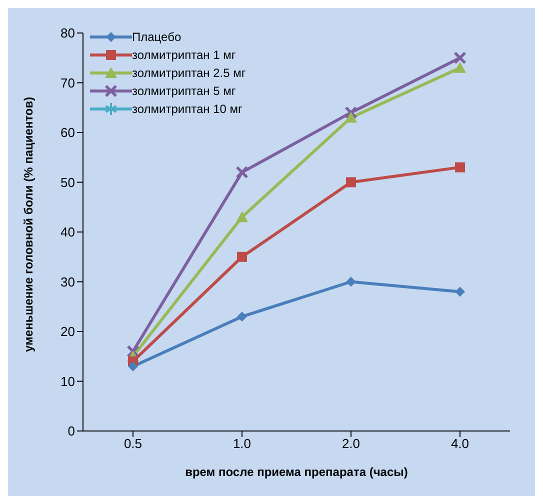 This screenshot has height=504, width=543. I want to click on y-tick-label: 30, so click(67, 282).